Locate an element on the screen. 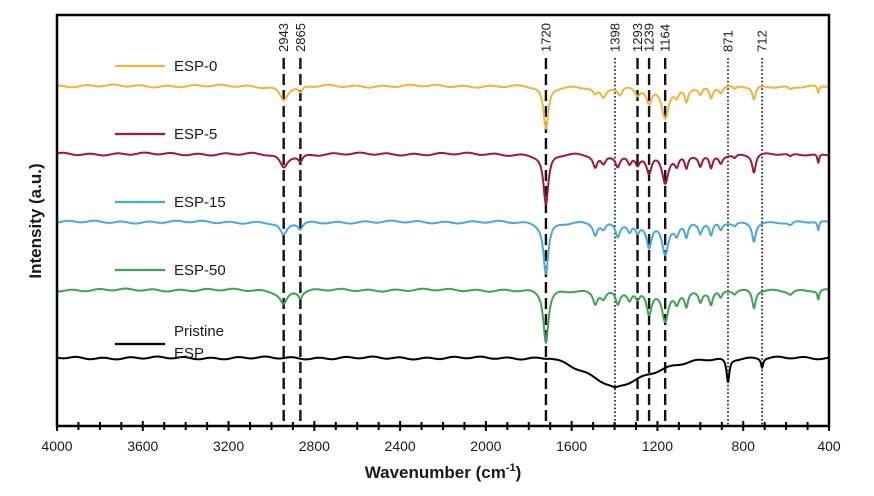 Image resolution: width=874 pixels, height=496 pixels. x-tick-label: 4000 is located at coordinates (56, 446).